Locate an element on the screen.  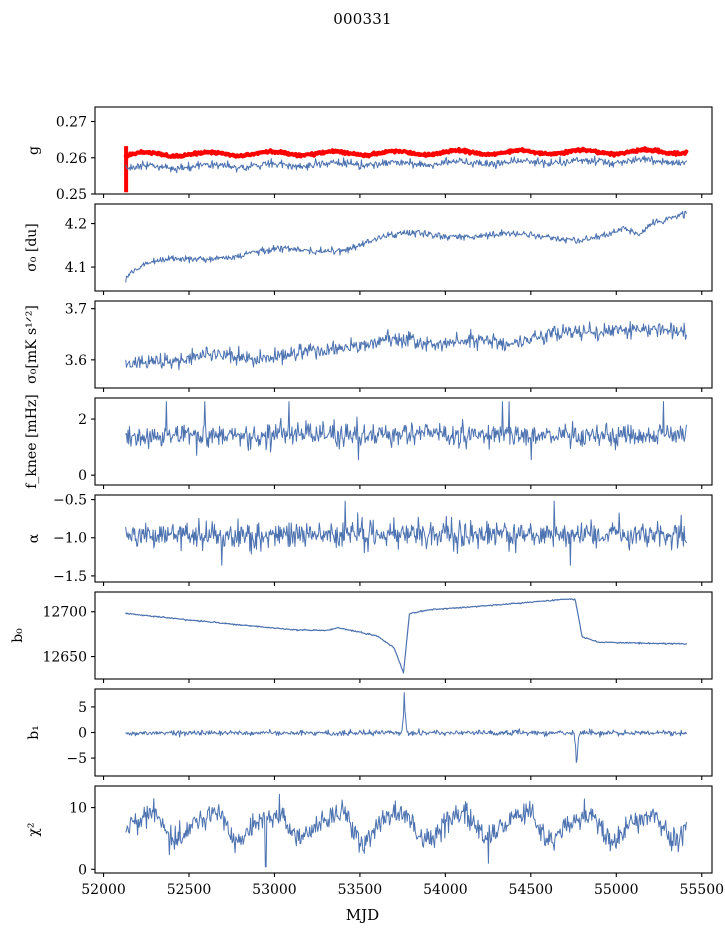
y-ticklabel-b0-0: 12650 is located at coordinates (64, 658).